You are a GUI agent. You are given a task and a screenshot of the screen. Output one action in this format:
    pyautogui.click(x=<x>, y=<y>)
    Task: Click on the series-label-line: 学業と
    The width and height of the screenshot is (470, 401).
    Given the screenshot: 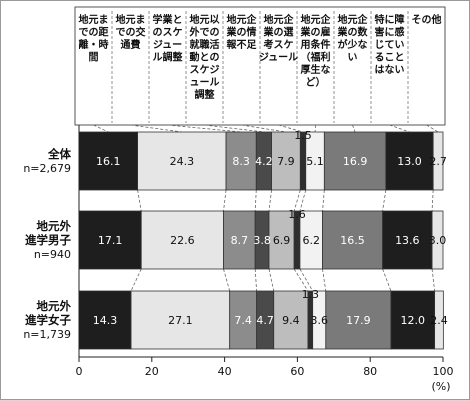 What is the action you would take?
    pyautogui.click(x=168, y=19)
    